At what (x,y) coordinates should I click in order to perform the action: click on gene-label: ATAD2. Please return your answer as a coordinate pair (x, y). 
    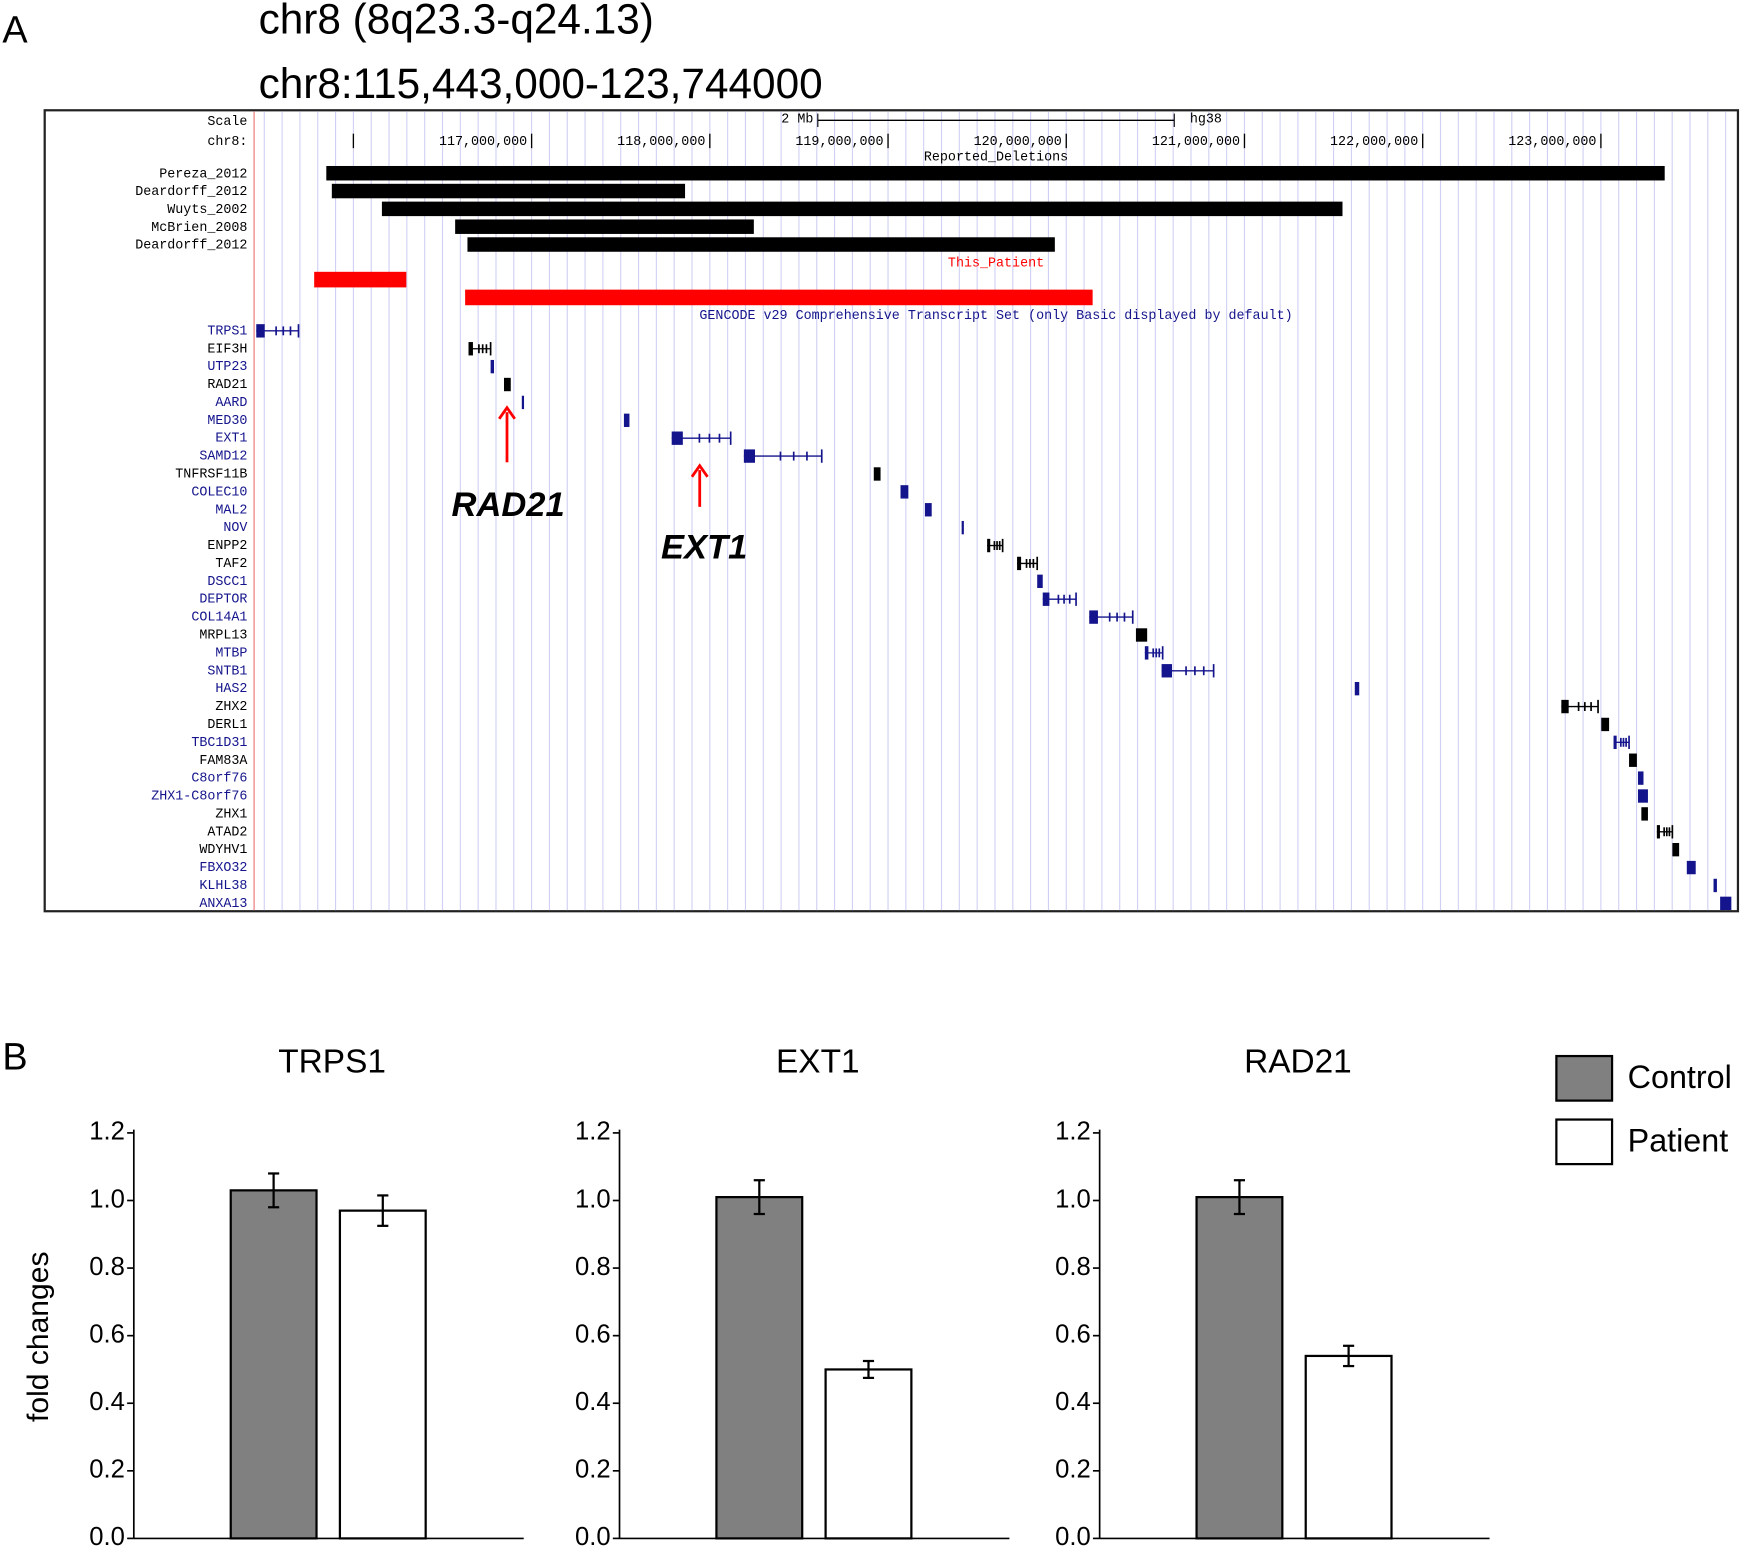
    Looking at the image, I should click on (227, 832).